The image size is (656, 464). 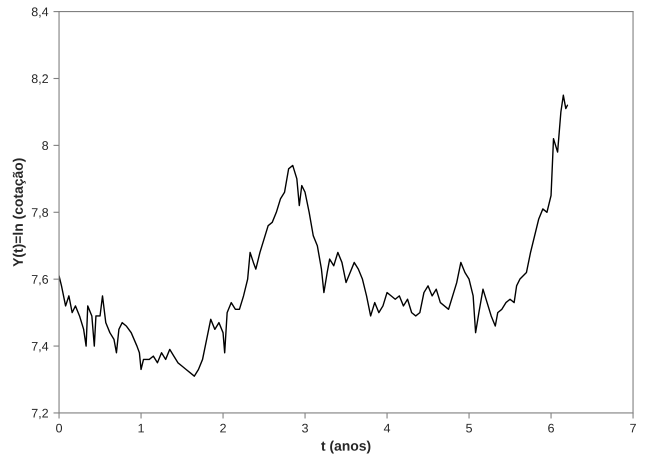 I want to click on y-tick-label: 7,4, so click(x=40, y=347).